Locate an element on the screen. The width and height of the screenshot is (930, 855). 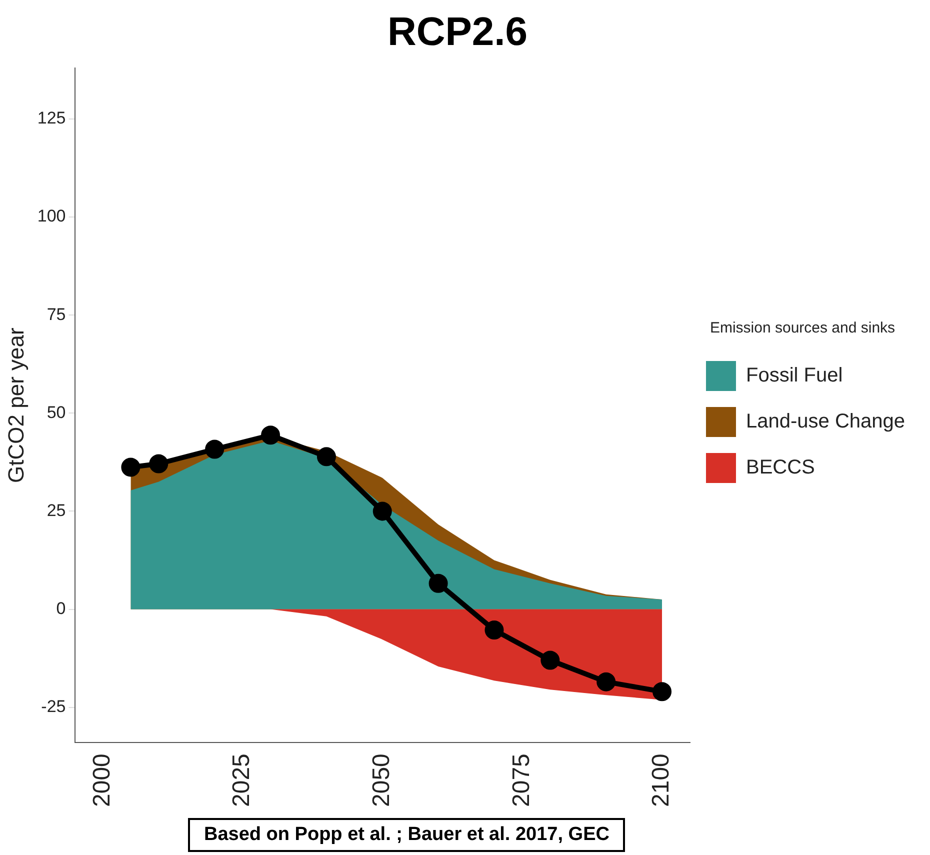
x-tick-label: 2100 is located at coordinates (661, 780).